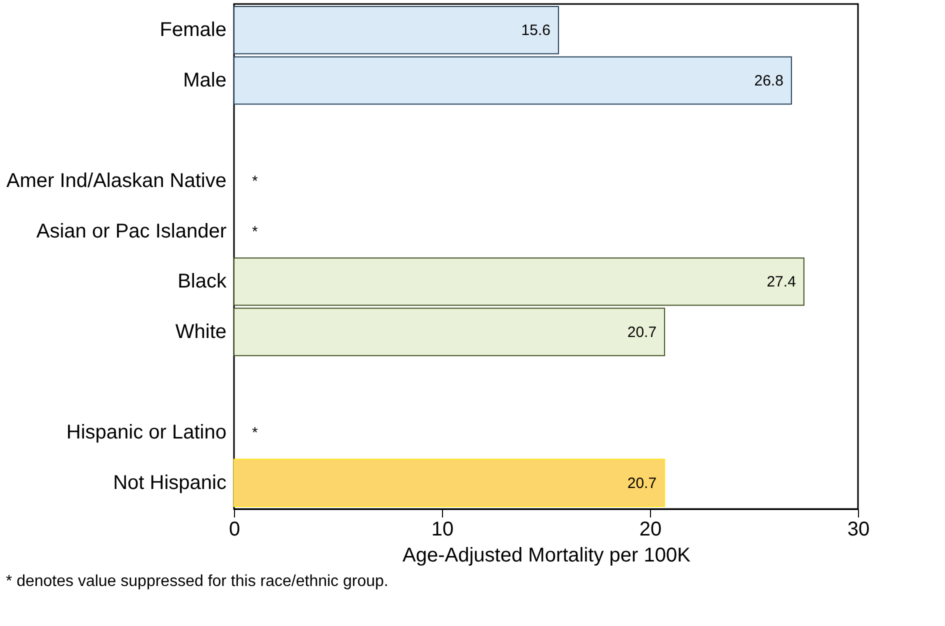 Image resolution: width=945 pixels, height=626 pixels. Describe the element at coordinates (547, 555) in the screenshot. I see `x-axis-title: Age-Adjusted Mortality per 100K` at that location.